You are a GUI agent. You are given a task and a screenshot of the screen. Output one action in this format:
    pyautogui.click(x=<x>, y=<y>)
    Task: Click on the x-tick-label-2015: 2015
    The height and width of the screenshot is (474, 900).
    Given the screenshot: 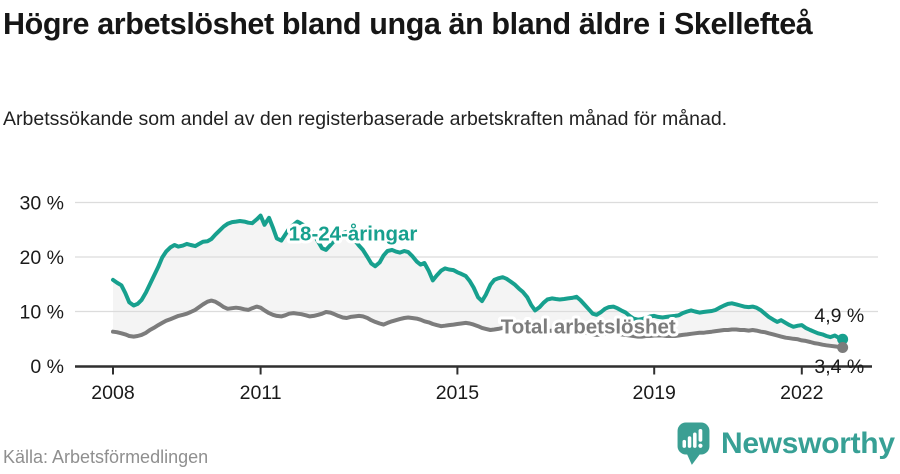 What is the action you would take?
    pyautogui.click(x=458, y=393)
    